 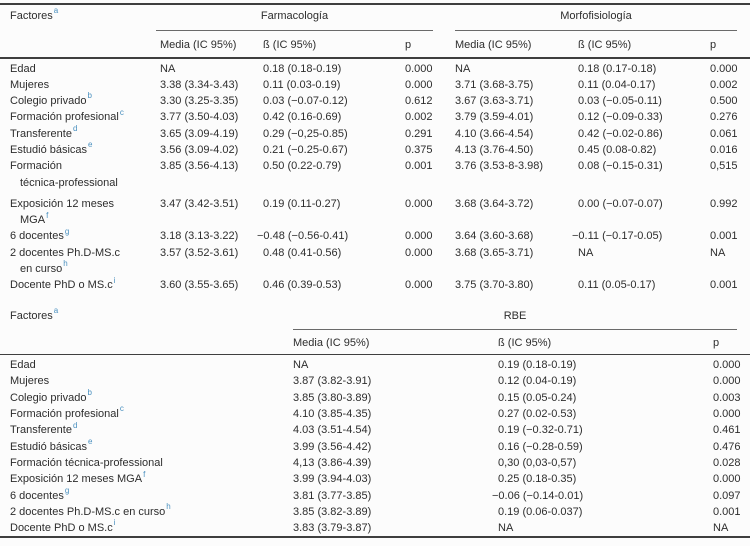 What do you see at coordinates (89, 393) in the screenshot?
I see `footnote-marker: b` at bounding box center [89, 393].